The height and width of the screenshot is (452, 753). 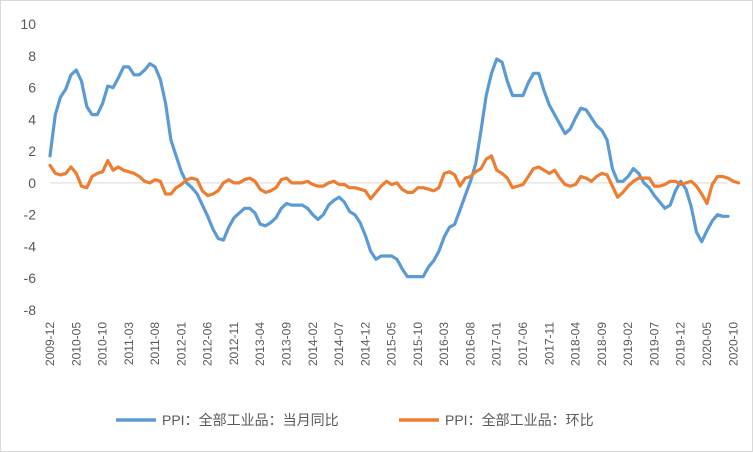 I want to click on y-tick-label: 6, so click(x=32, y=88).